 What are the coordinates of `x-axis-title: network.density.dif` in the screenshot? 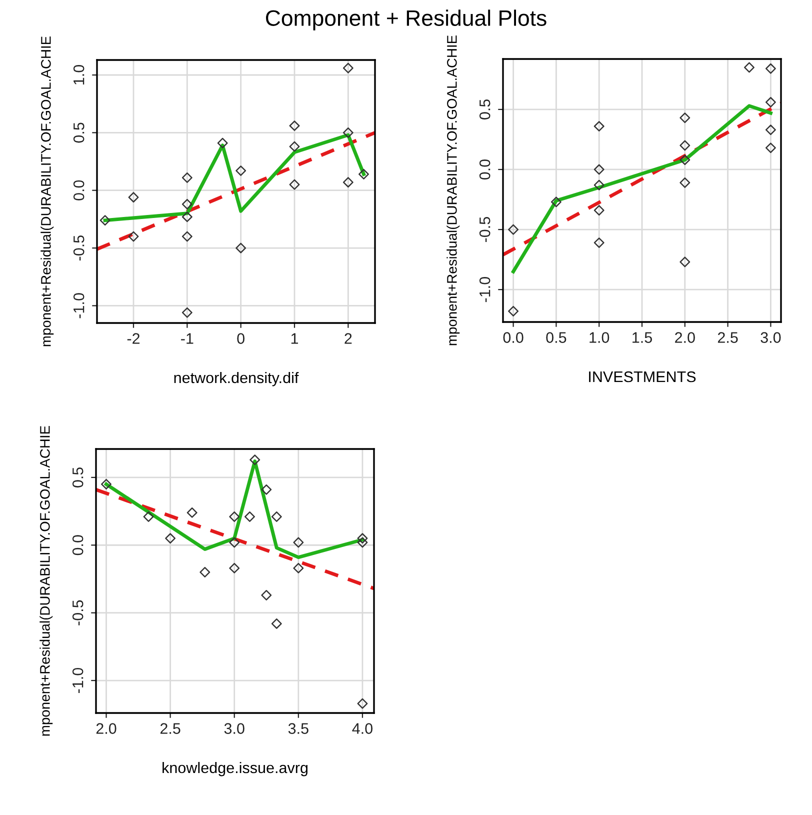 It's located at (236, 379).